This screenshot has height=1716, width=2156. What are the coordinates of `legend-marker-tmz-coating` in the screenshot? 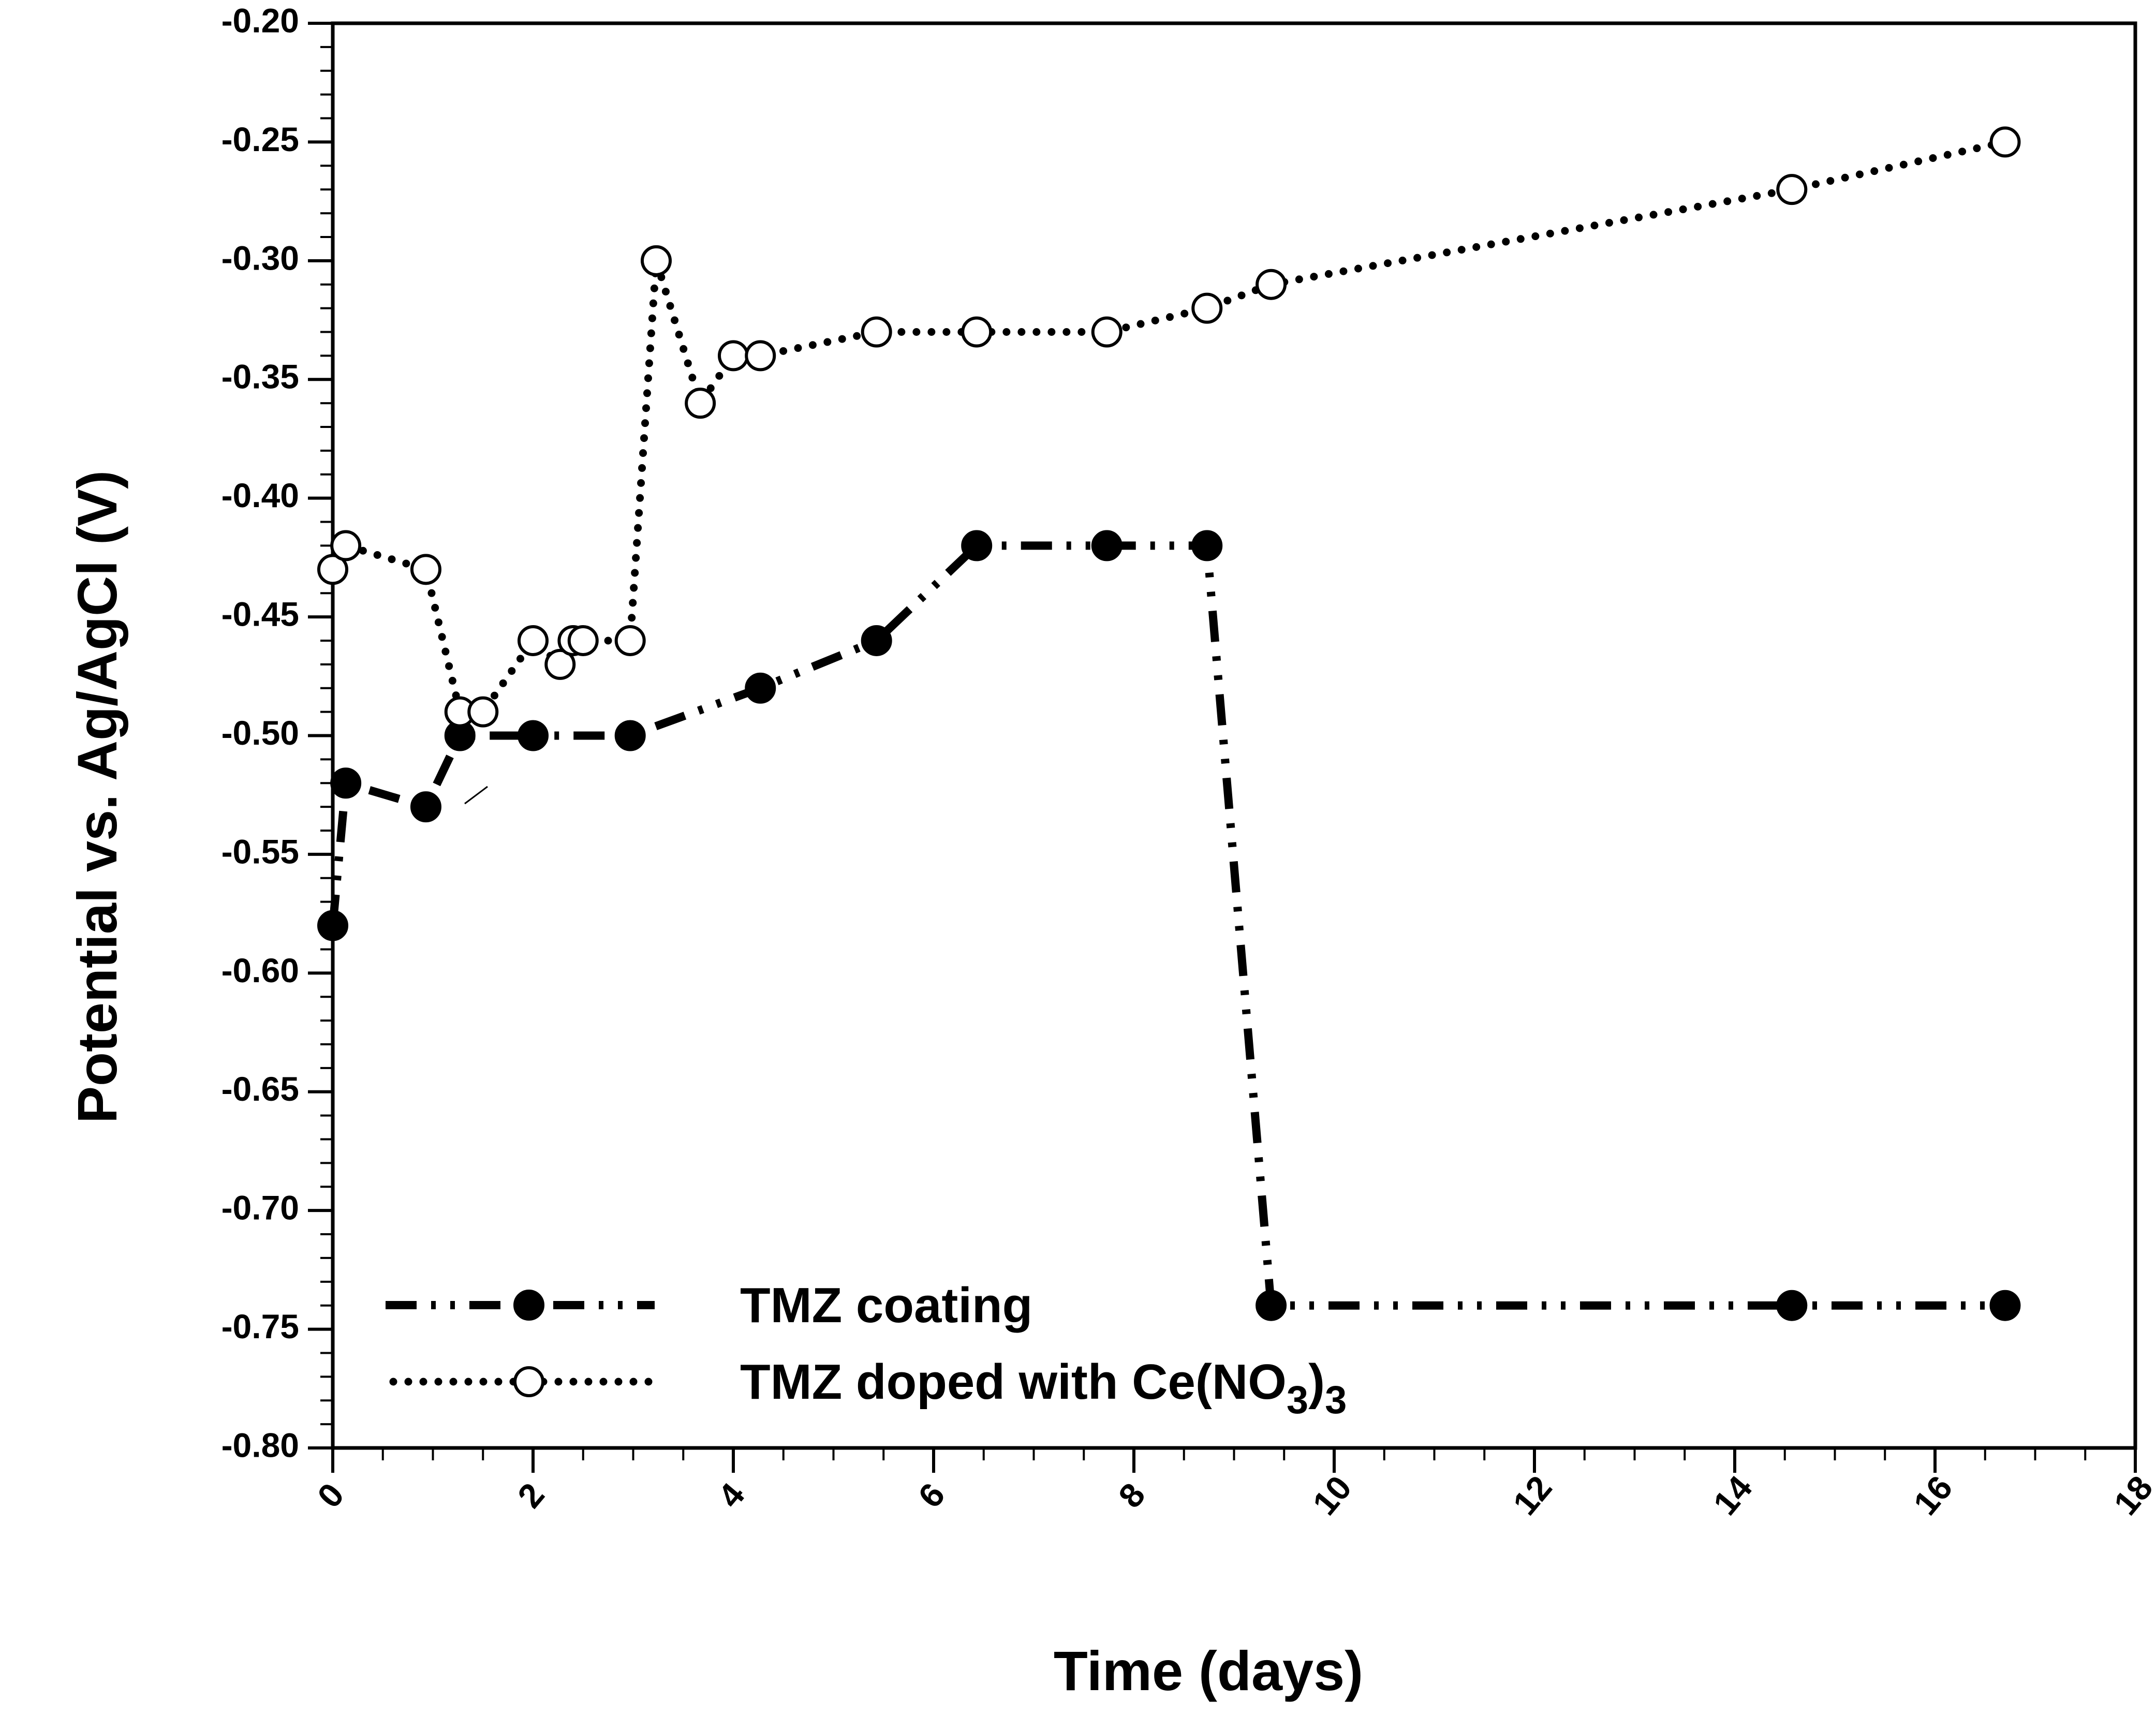 It's located at (528, 1305).